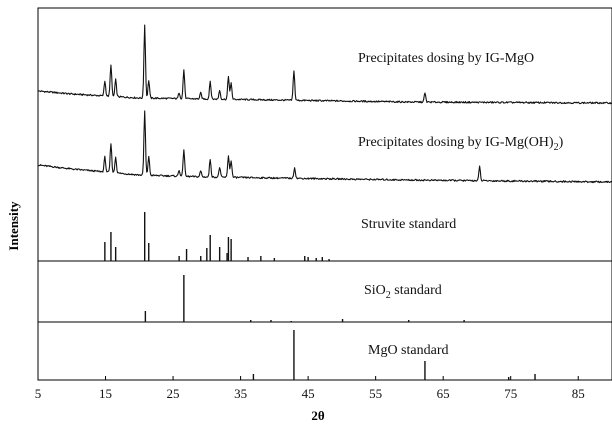 This screenshot has height=429, width=612. I want to click on series-label-ig-mgoh2-main: Precipitates dosing by IG-Mg(OH), so click(456, 142).